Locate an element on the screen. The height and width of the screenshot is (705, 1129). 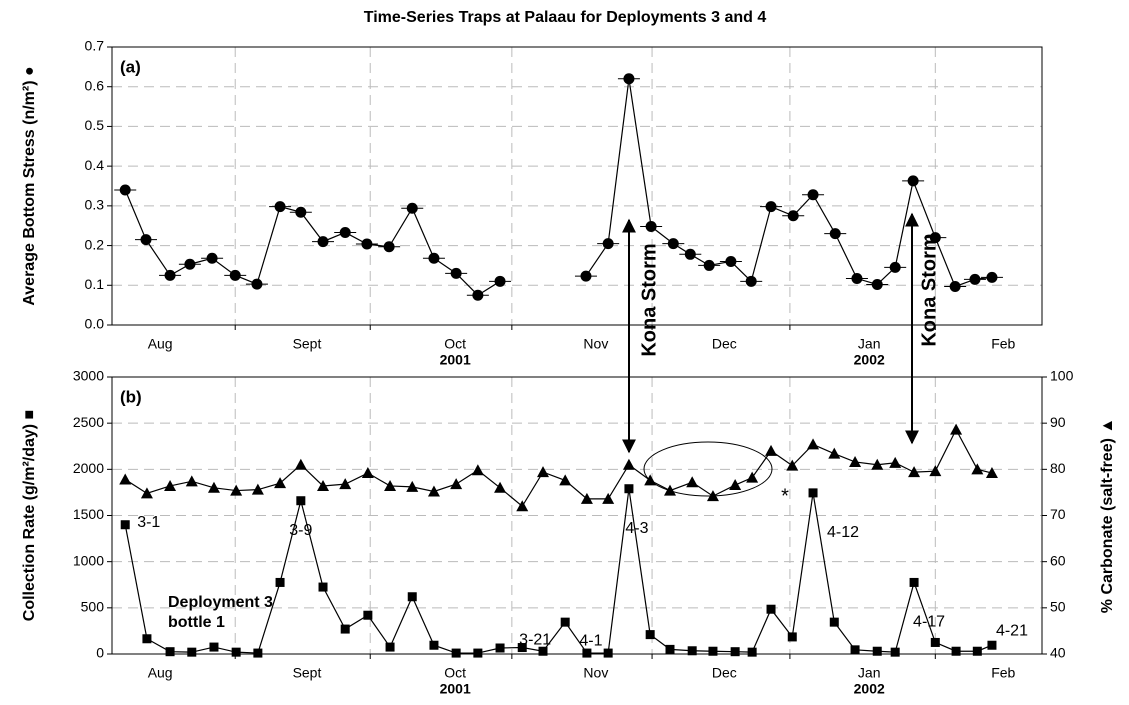
x-tick-label: Oct is located at coordinates (455, 344).